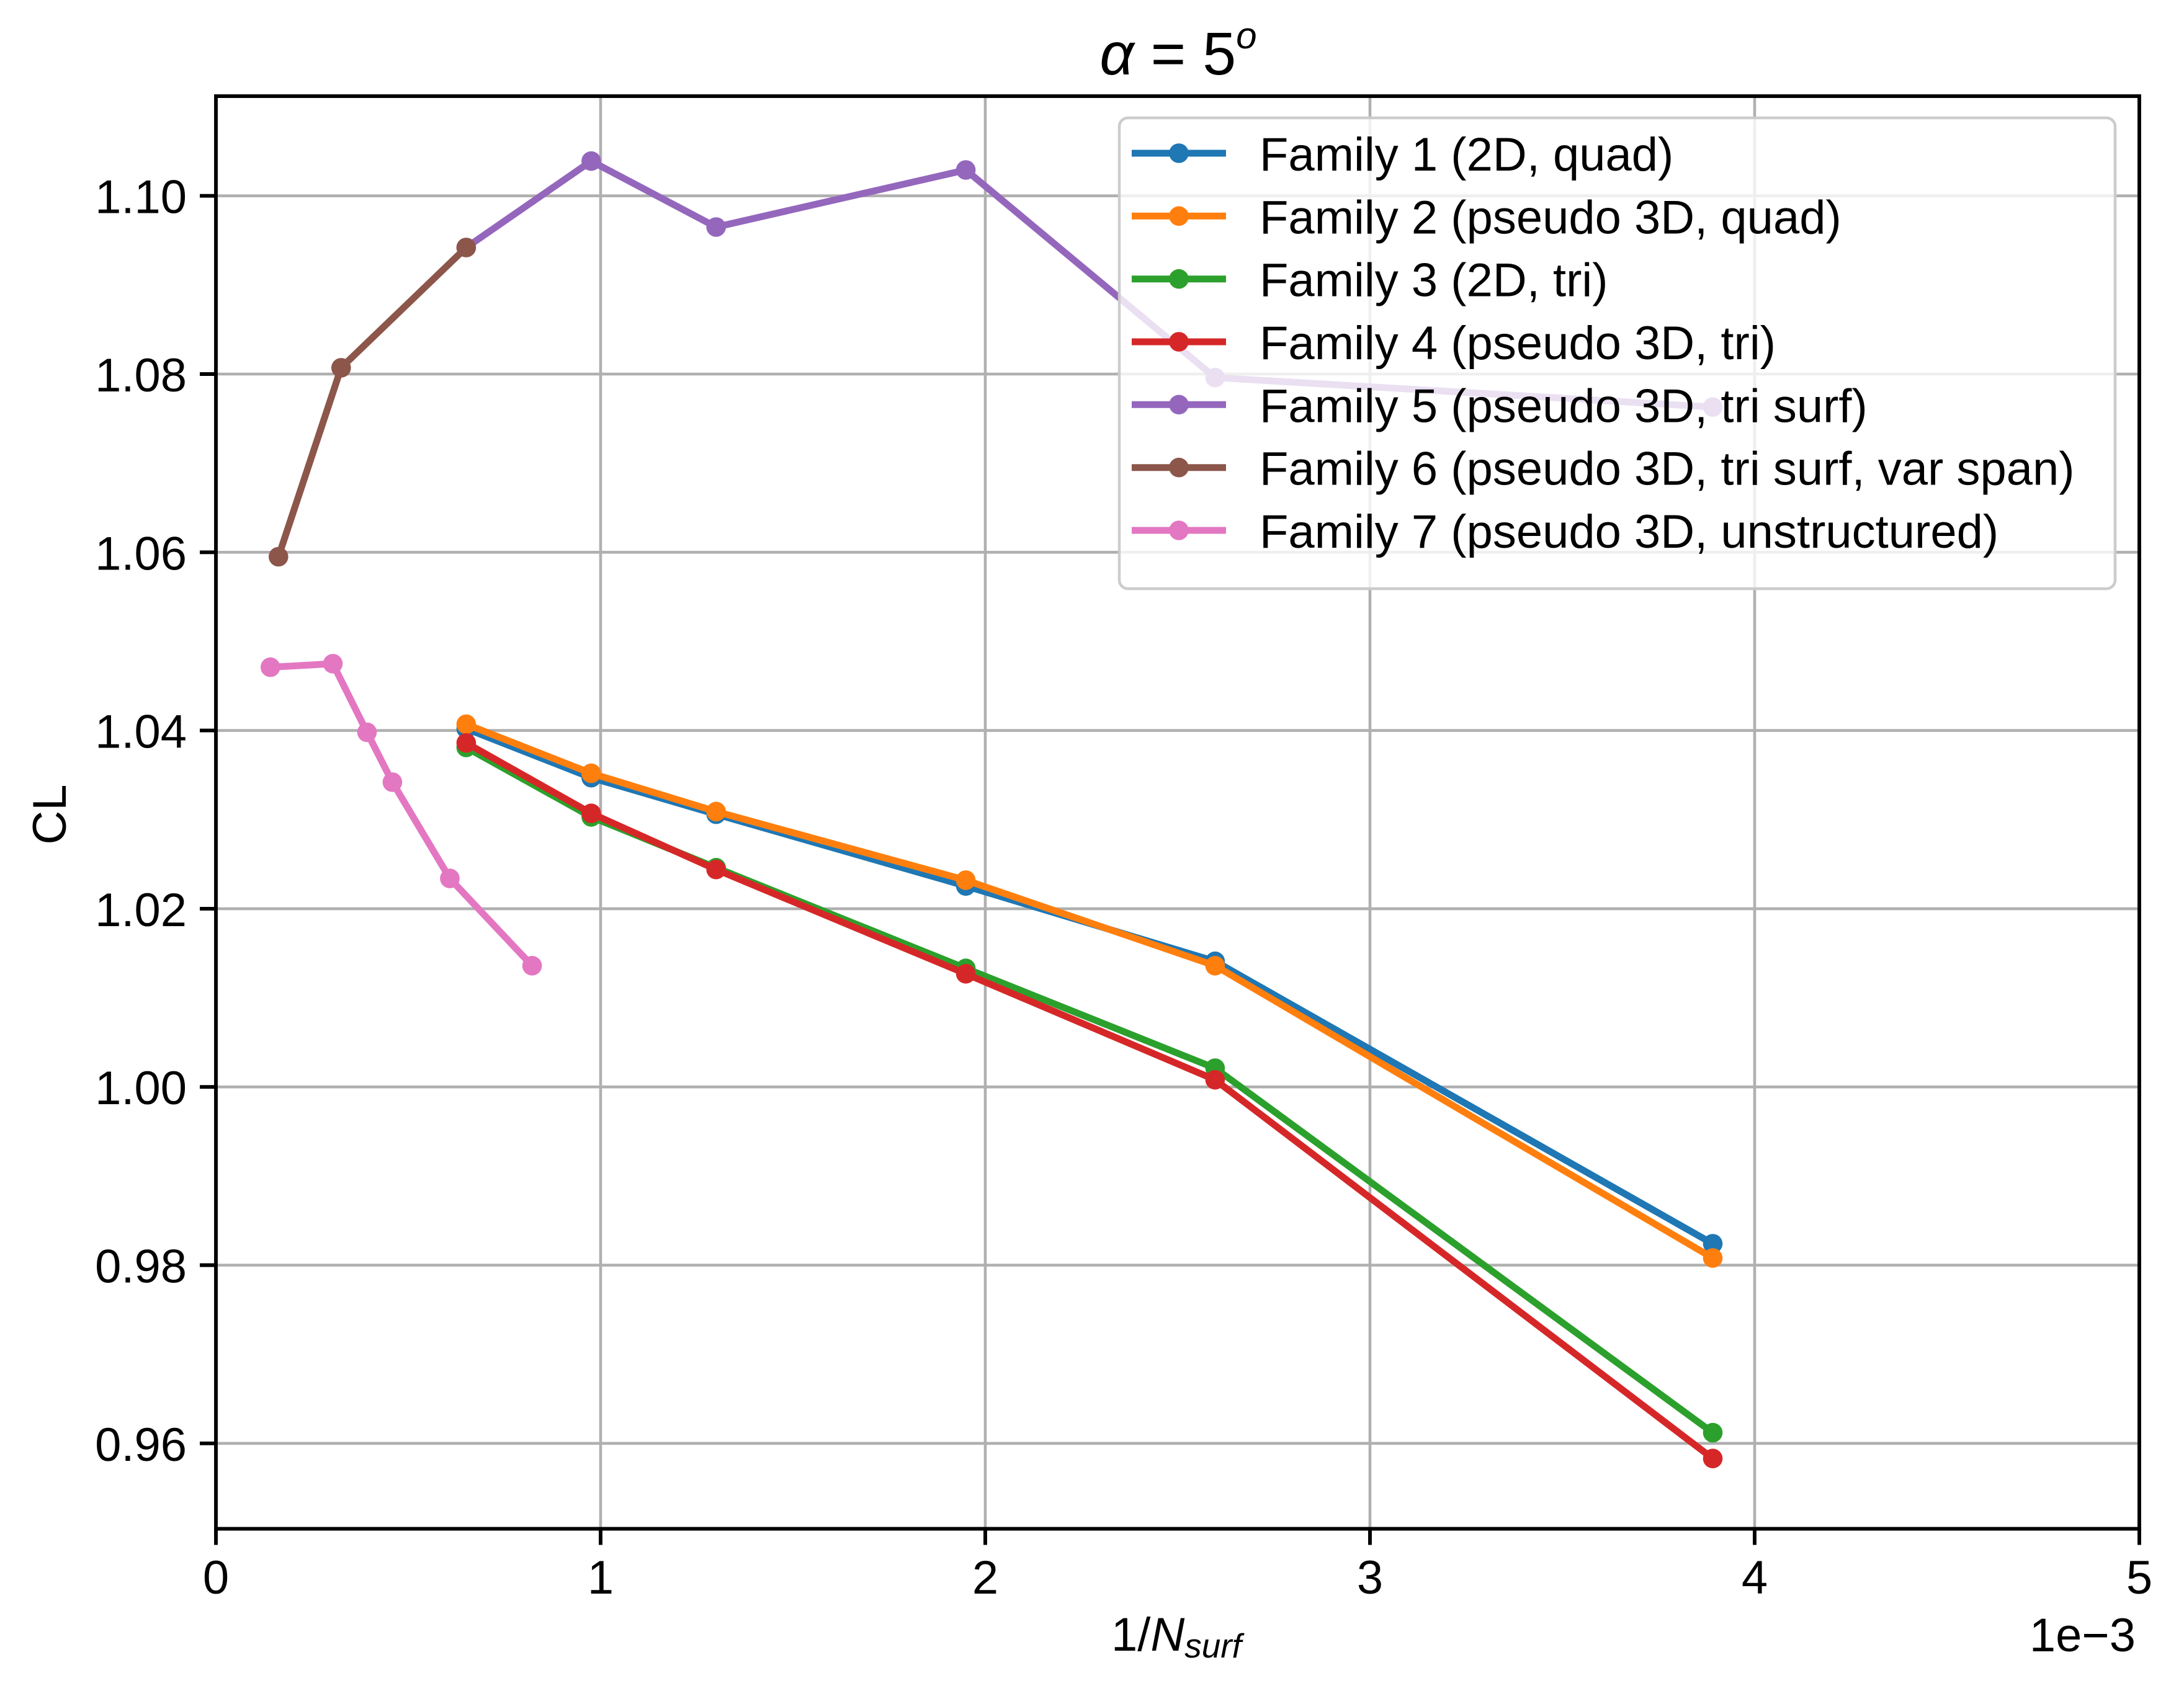  What do you see at coordinates (2139, 1578) in the screenshot?
I see `svg-text: 5` at bounding box center [2139, 1578].